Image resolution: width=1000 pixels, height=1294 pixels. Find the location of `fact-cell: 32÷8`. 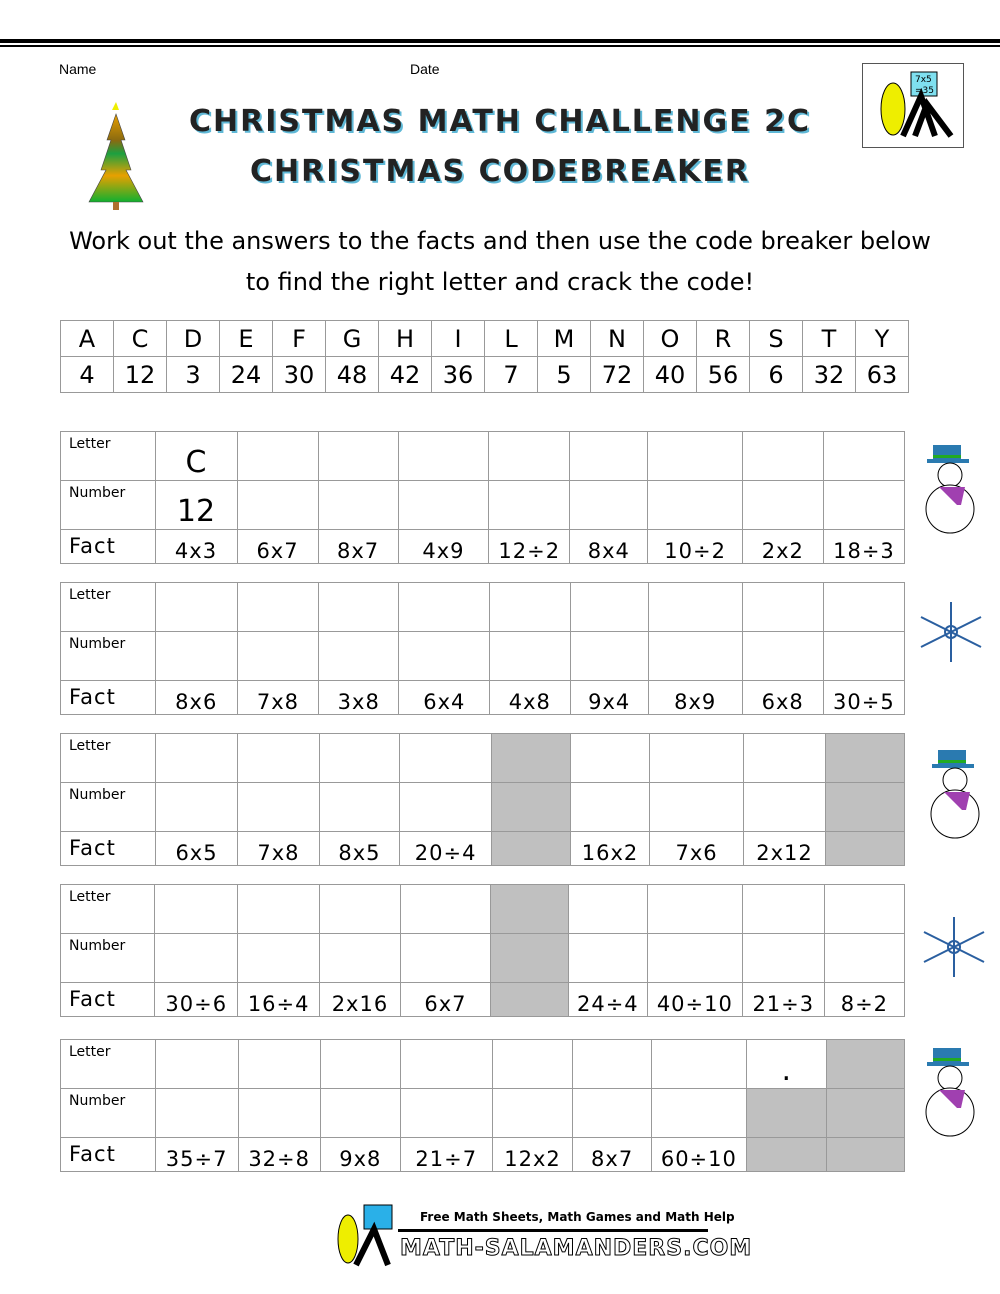

fact-cell: 32÷8 is located at coordinates (279, 1154).